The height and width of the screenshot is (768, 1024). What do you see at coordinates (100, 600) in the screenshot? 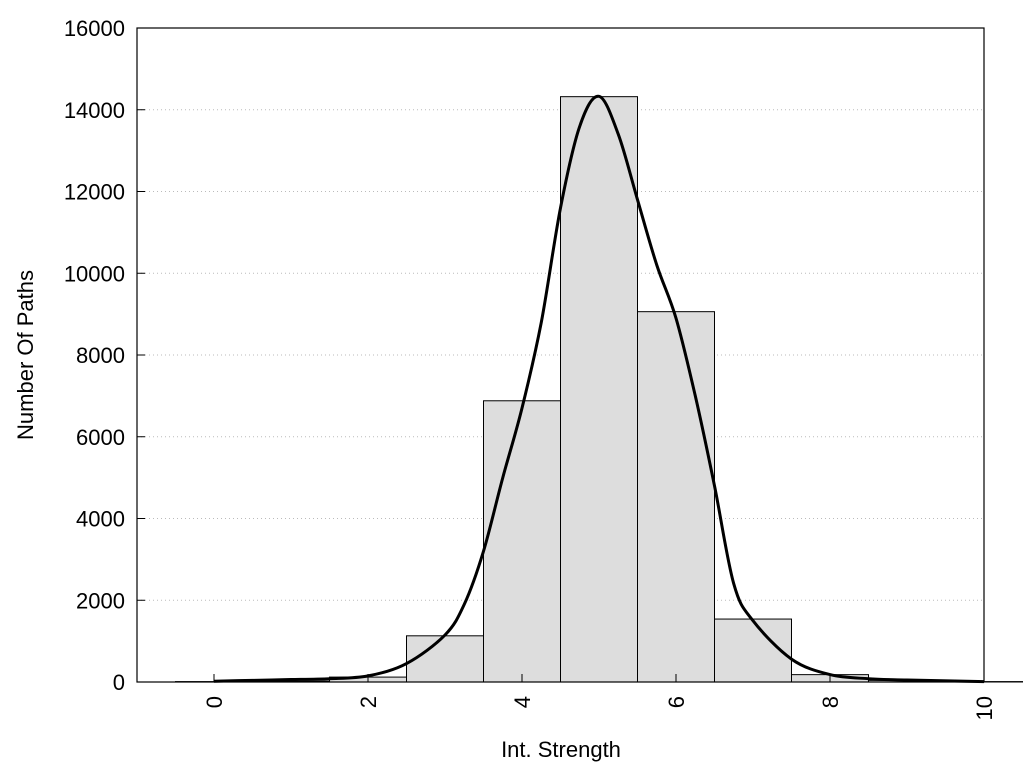
I see `y-tick-label: 2000` at bounding box center [100, 600].